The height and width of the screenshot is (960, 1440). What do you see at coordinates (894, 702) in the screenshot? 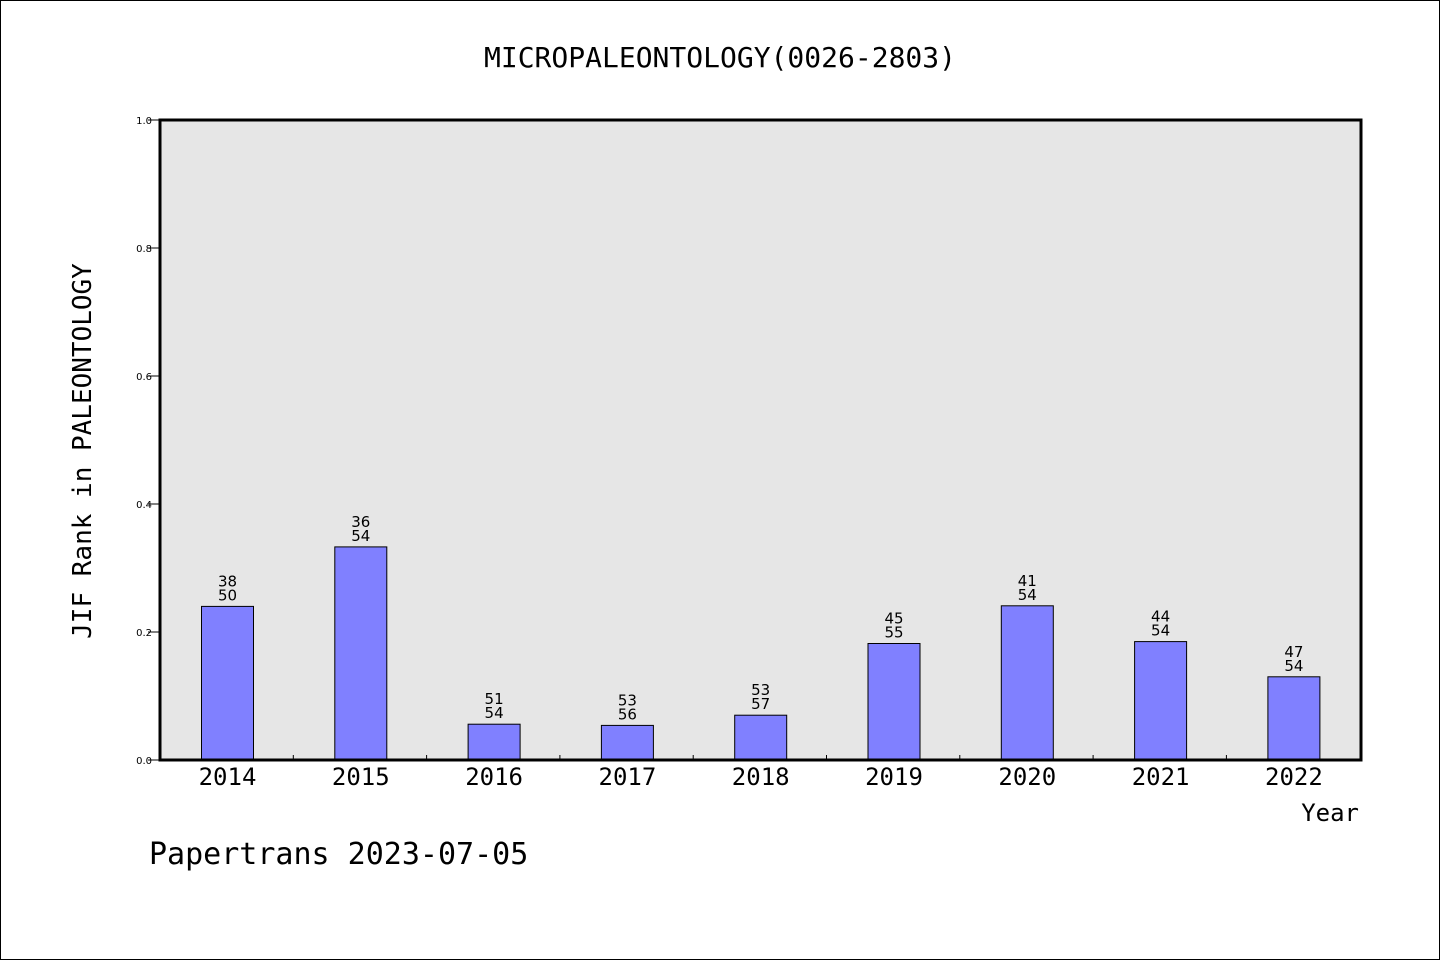
I see `bar-2019` at bounding box center [894, 702].